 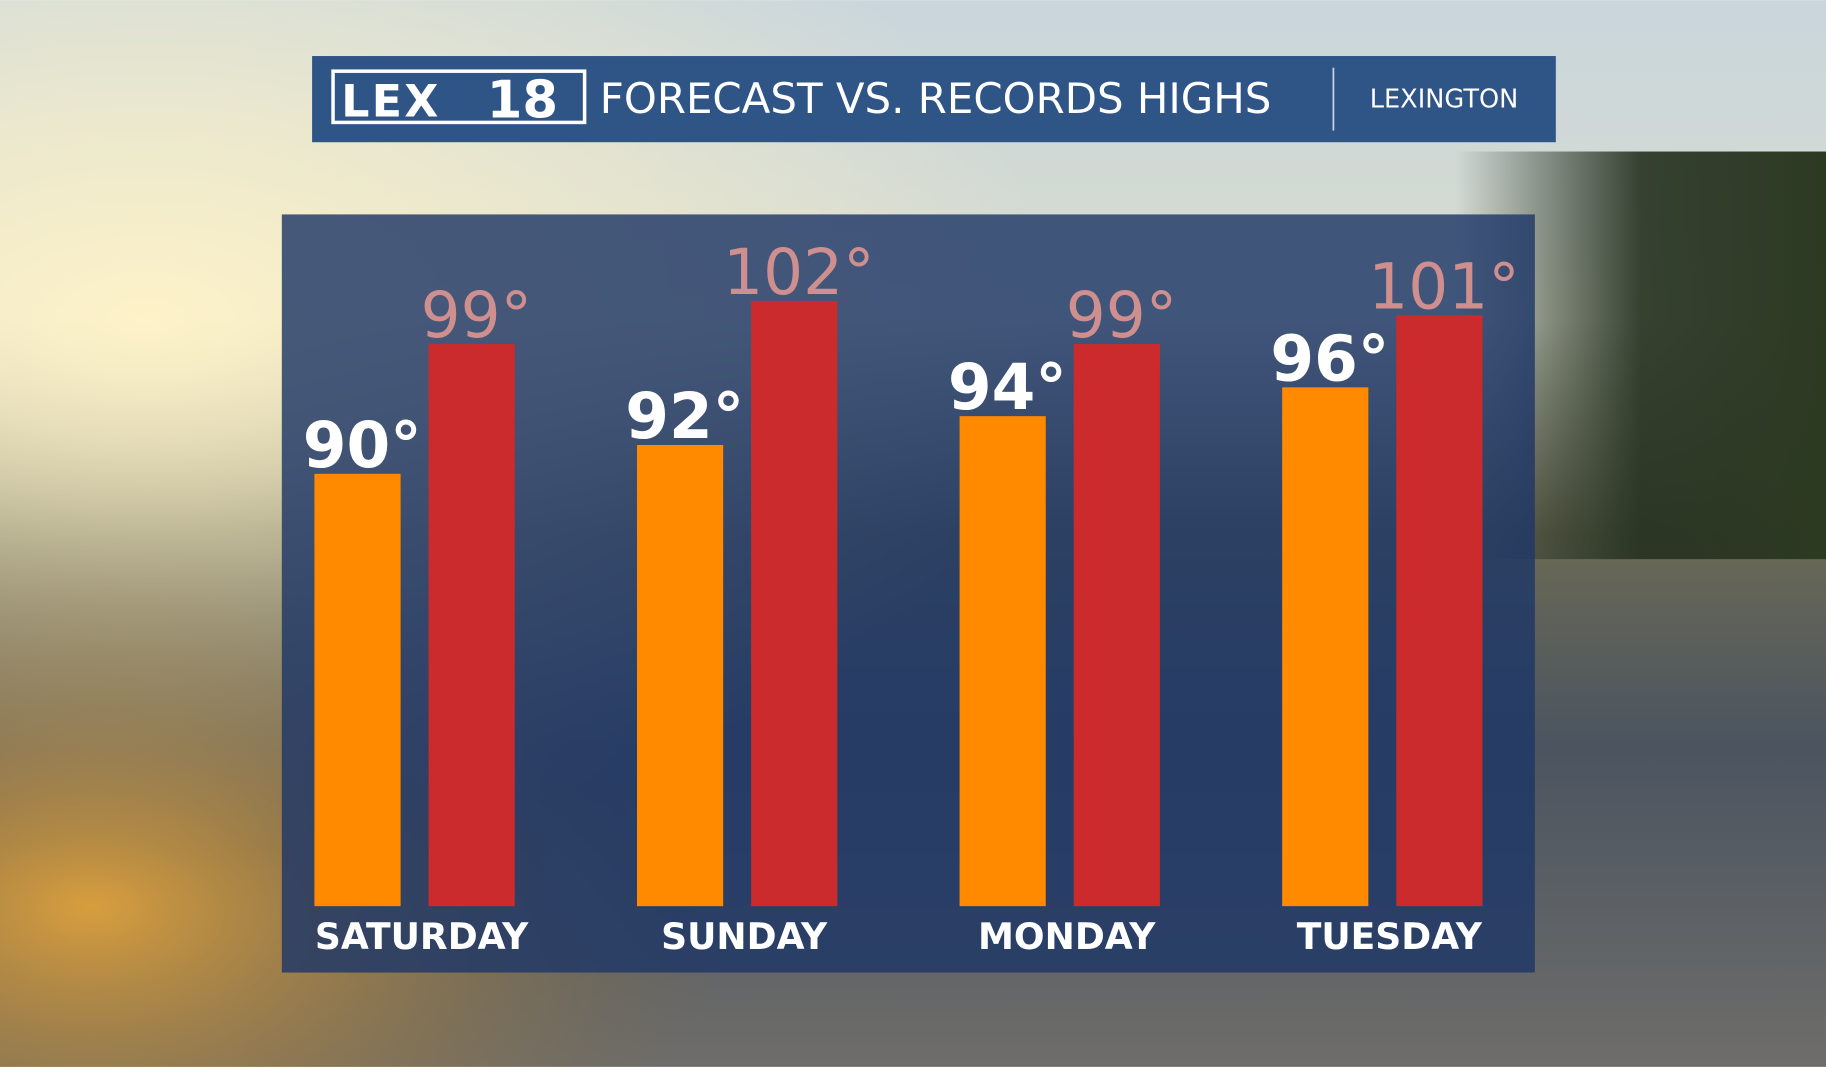 I want to click on value-label: 96°, so click(x=1329, y=358).